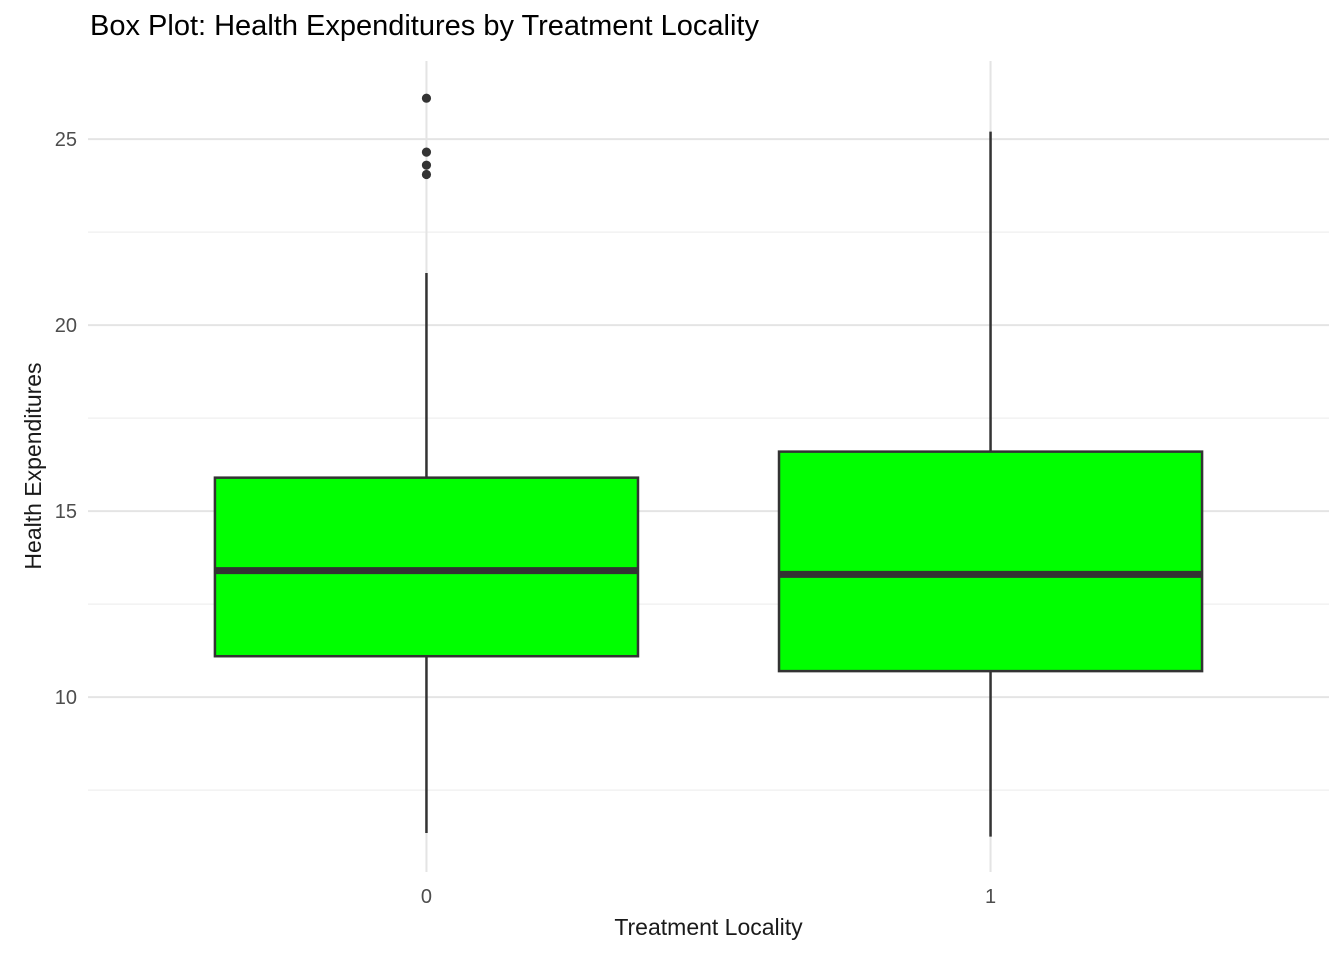  I want to click on y-tick-label: 10, so click(66, 698).